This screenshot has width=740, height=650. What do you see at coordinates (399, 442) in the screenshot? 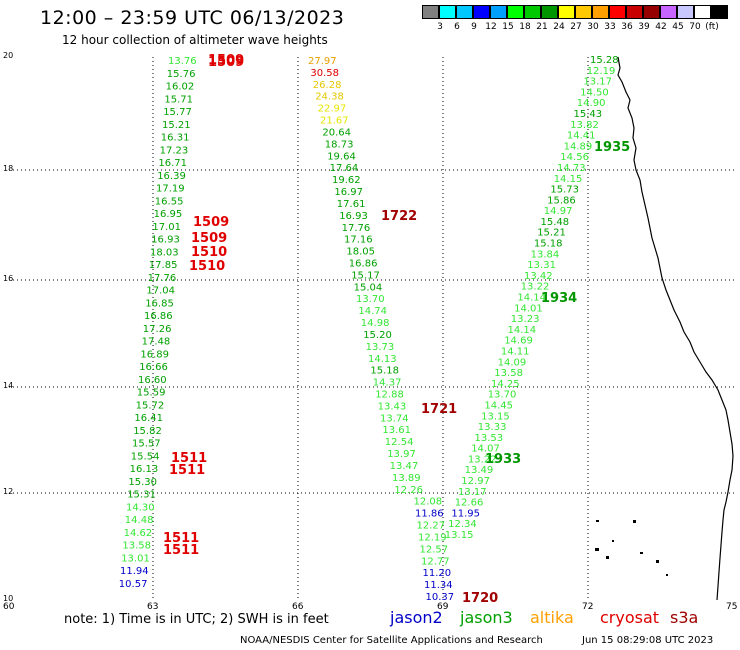
I see `wave-height-label: 12.54` at bounding box center [399, 442].